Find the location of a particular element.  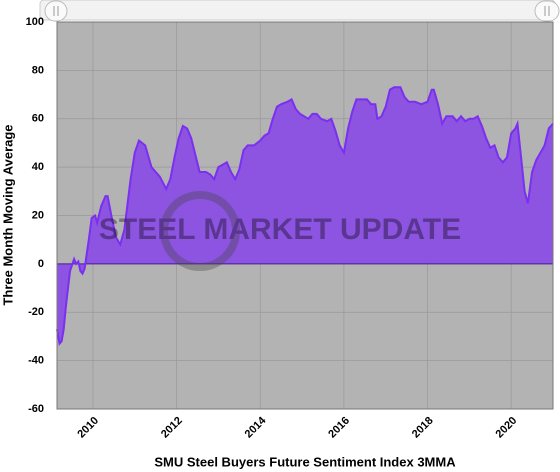

scrollbar-handle-right is located at coordinates (547, 11).